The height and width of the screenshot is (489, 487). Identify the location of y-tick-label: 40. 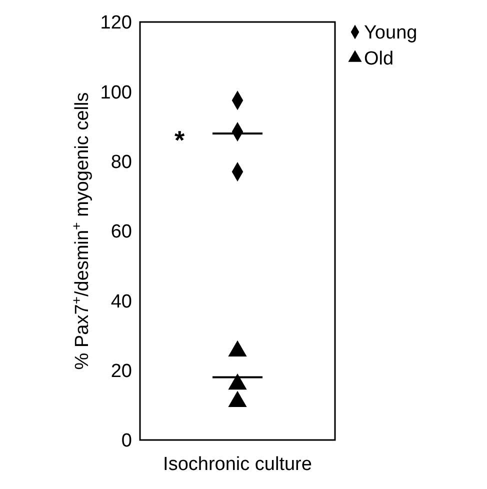
(121, 301).